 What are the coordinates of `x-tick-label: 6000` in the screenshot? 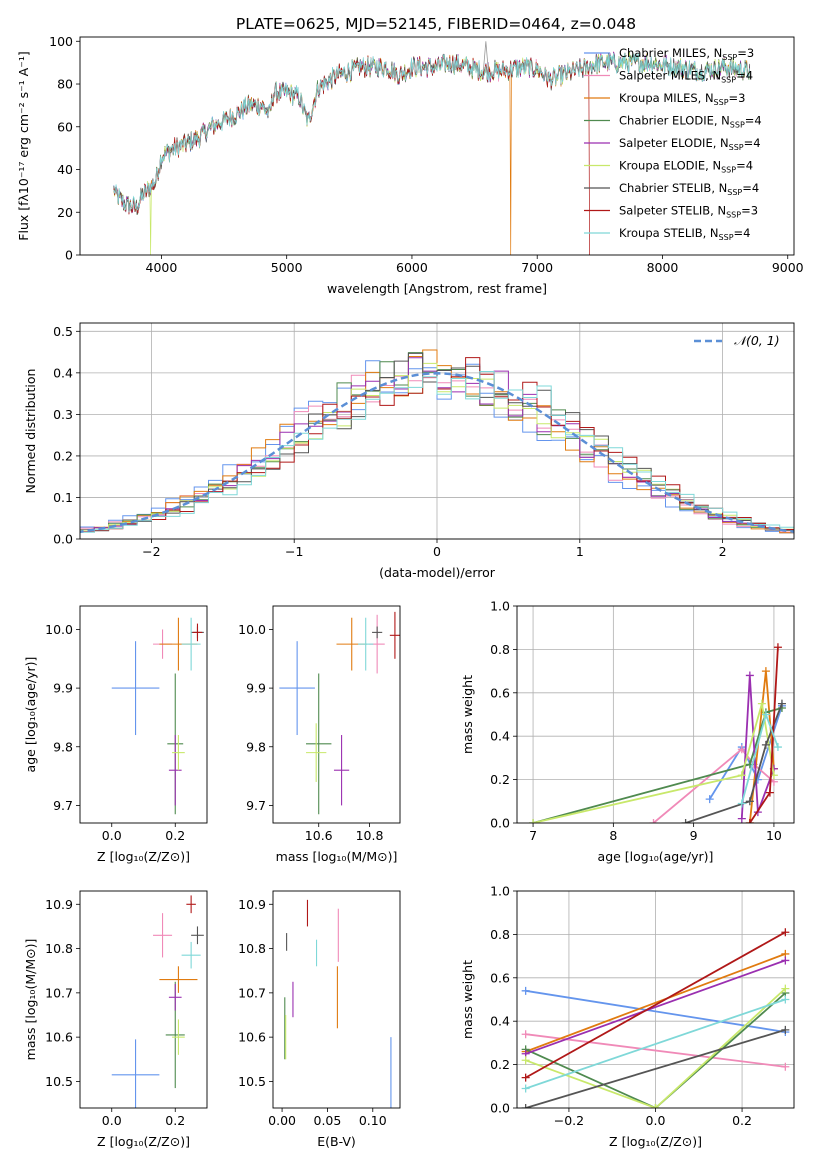 It's located at (412, 267).